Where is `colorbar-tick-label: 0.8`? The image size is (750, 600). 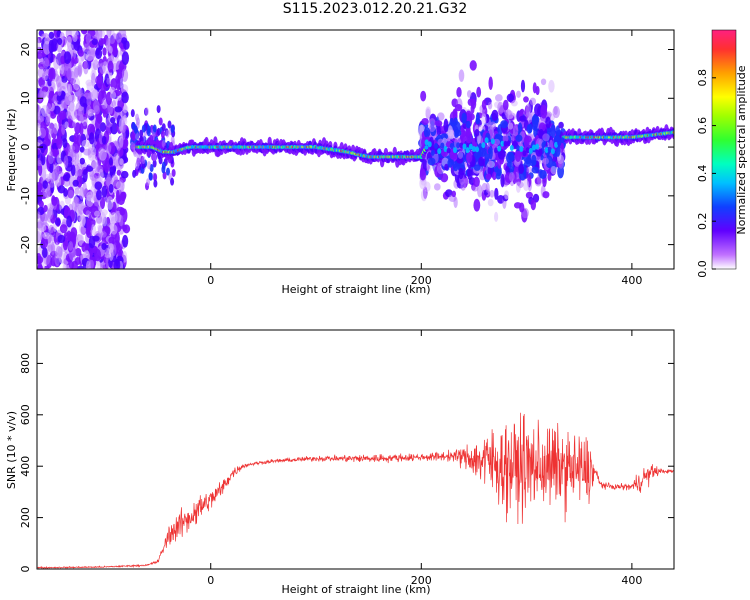 colorbar-tick-label: 0.8 is located at coordinates (702, 78).